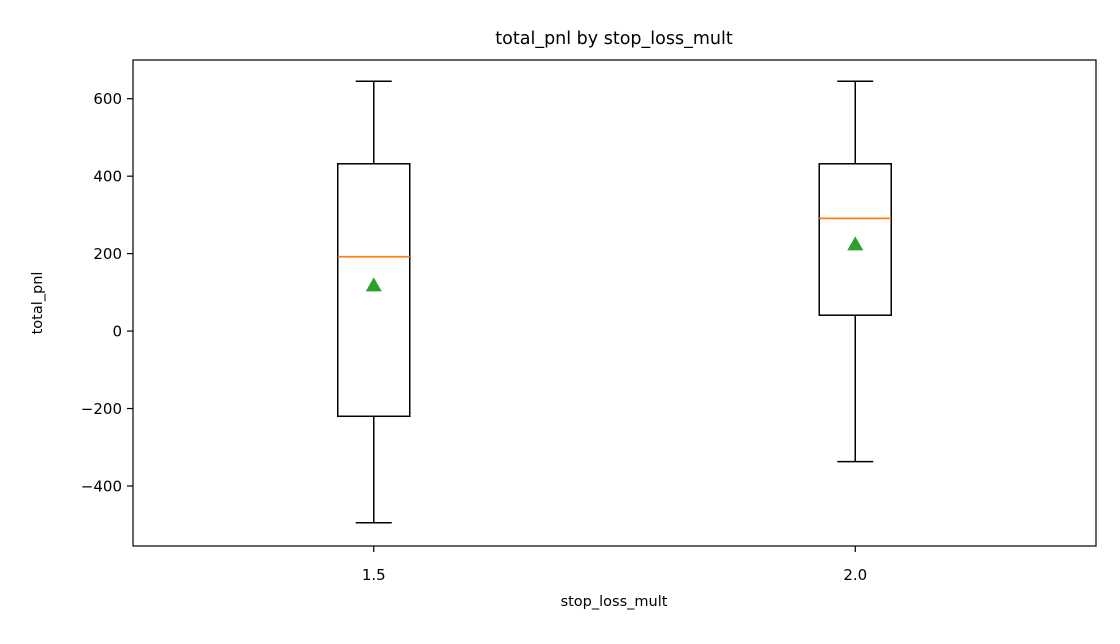 The width and height of the screenshot is (1120, 644). Describe the element at coordinates (855, 575) in the screenshot. I see `x-tick-label: 2.0` at that location.